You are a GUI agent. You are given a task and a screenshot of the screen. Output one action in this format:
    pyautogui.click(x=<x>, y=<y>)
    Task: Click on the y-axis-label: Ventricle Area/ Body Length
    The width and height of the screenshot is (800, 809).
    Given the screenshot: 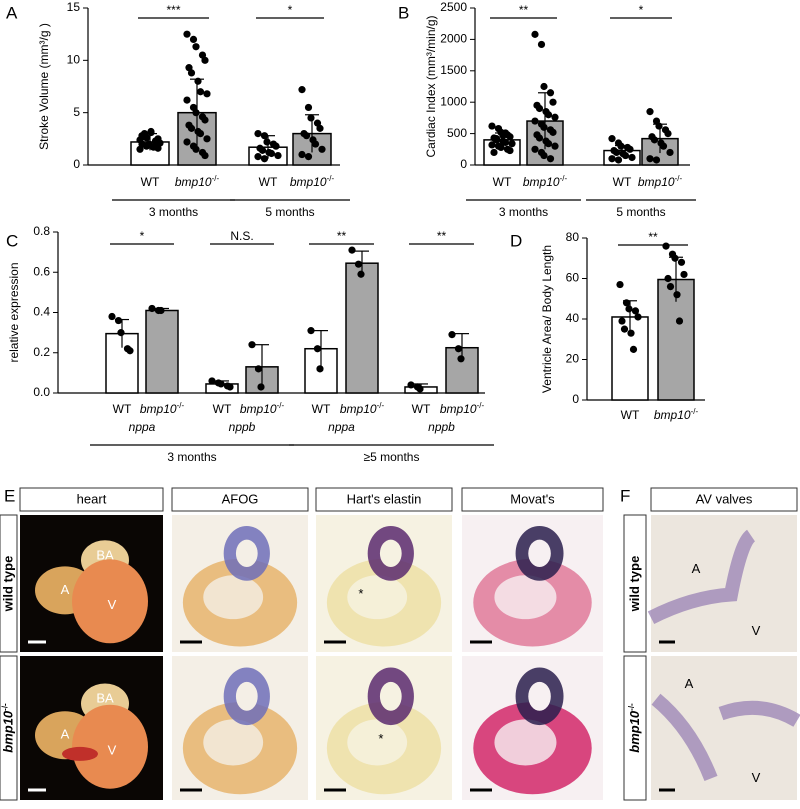 What is the action you would take?
    pyautogui.click(x=547, y=319)
    